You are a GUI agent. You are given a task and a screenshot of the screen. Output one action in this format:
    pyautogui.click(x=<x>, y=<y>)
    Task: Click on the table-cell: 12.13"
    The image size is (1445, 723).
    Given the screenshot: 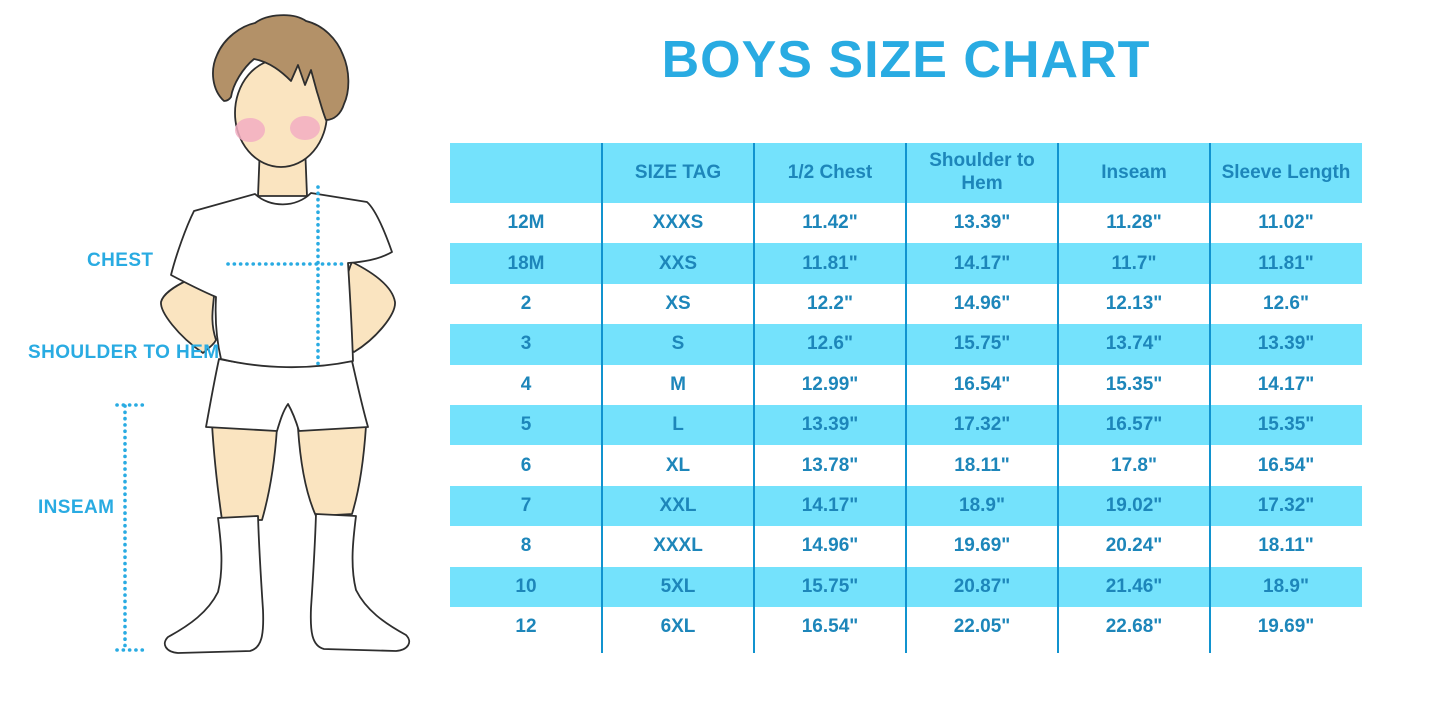 What is the action you would take?
    pyautogui.click(x=1134, y=303)
    